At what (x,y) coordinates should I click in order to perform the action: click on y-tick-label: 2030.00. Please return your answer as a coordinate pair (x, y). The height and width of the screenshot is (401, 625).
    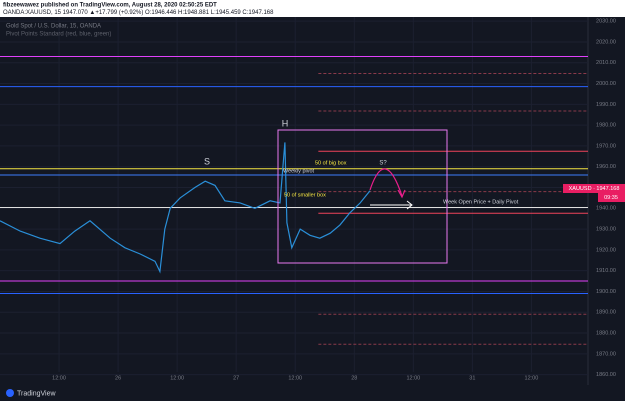
    Looking at the image, I should click on (606, 22).